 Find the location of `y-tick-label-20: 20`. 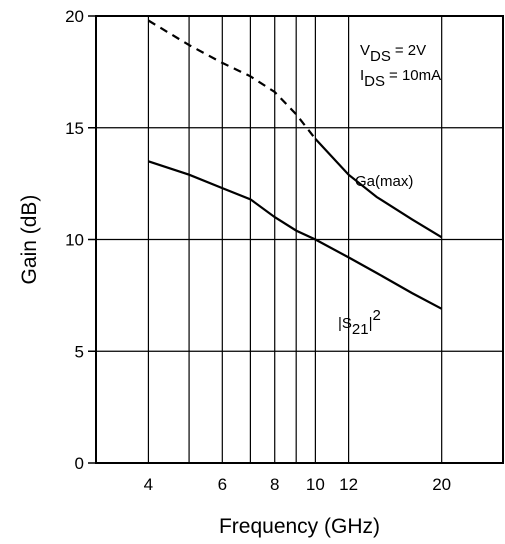

y-tick-label-20: 20 is located at coordinates (74, 16).